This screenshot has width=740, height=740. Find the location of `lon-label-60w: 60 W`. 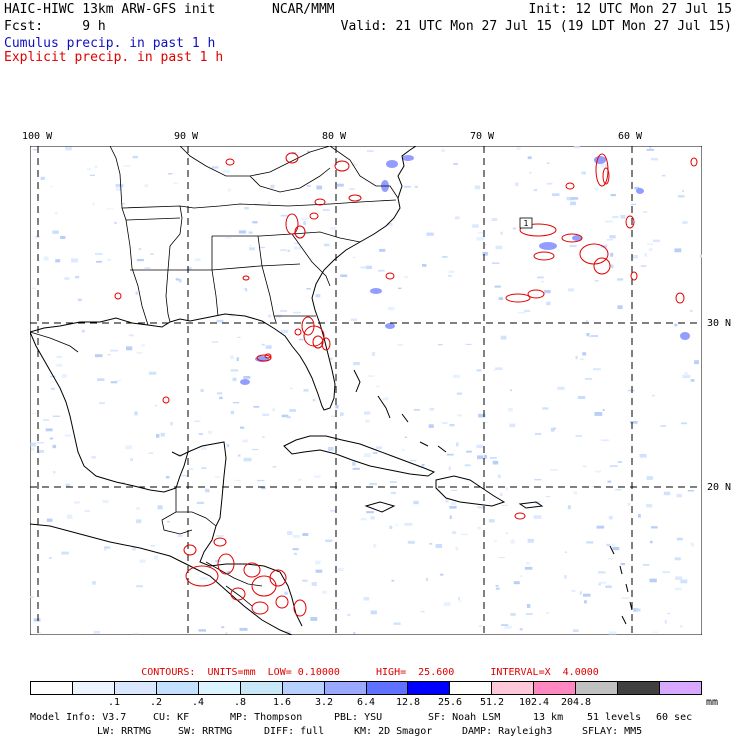

lon-label-60w: 60 W is located at coordinates (630, 136).